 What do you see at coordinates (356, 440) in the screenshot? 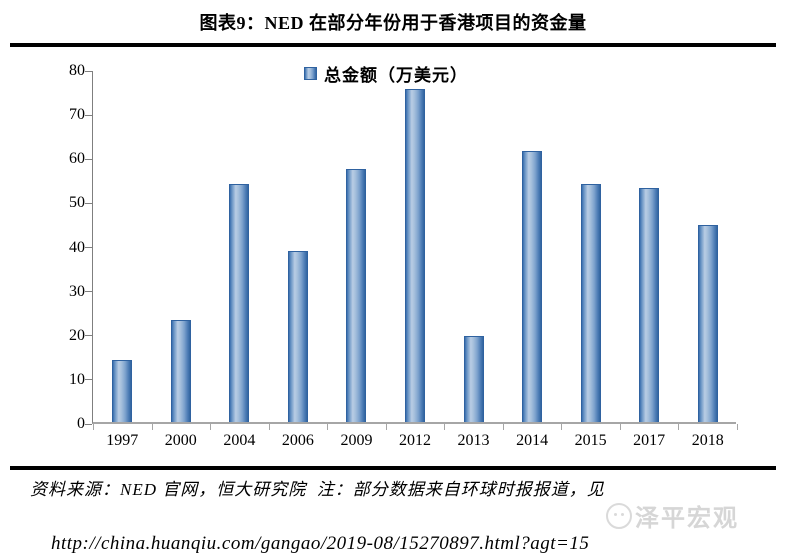
I see `x-axis-label: 2009` at bounding box center [356, 440].